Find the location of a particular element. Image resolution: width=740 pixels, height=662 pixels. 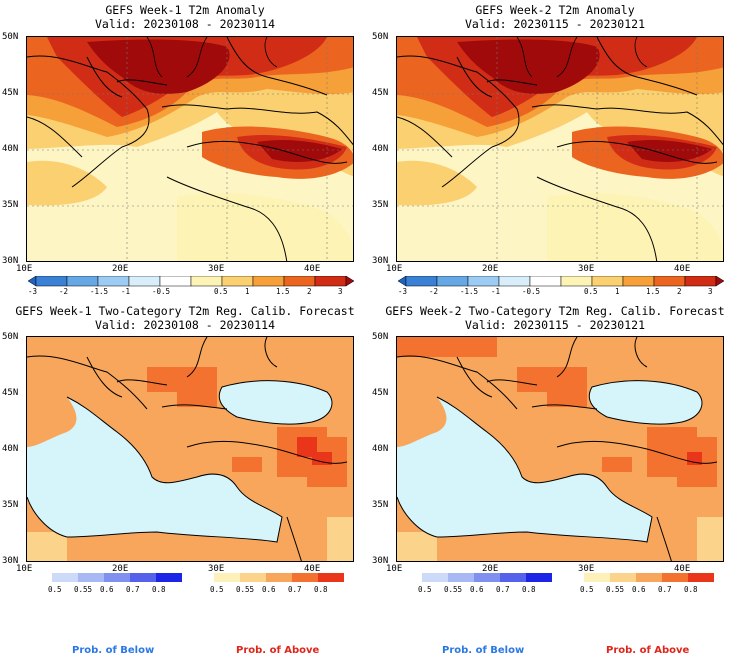

colorbar-tick-label: -0.5 is located at coordinates (161, 291).